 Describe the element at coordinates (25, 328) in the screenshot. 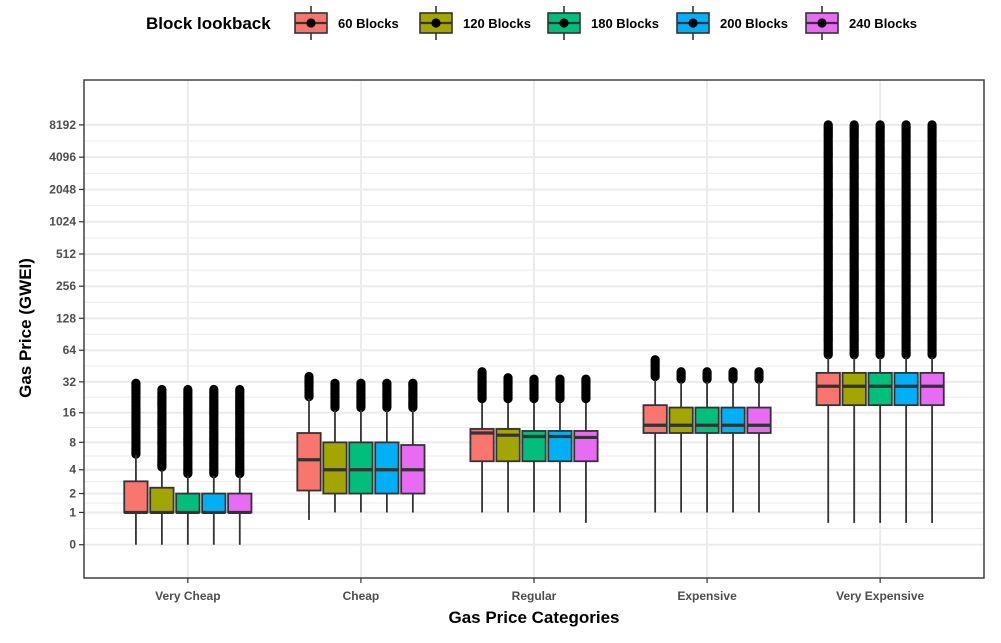

I see `y-axis-title: Gas Price (GWEI)` at that location.